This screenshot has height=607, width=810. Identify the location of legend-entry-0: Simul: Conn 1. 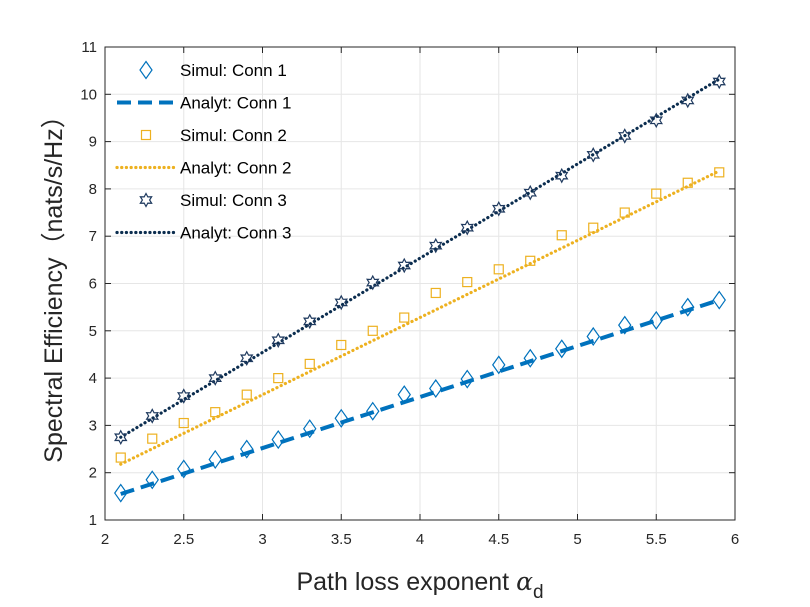
(213, 70).